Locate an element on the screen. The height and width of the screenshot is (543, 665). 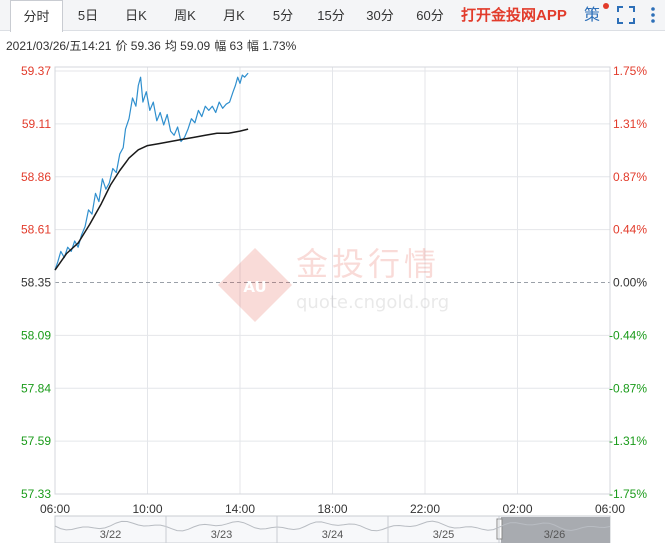
watermark-url: quote.cngold.org is located at coordinates (372, 302).